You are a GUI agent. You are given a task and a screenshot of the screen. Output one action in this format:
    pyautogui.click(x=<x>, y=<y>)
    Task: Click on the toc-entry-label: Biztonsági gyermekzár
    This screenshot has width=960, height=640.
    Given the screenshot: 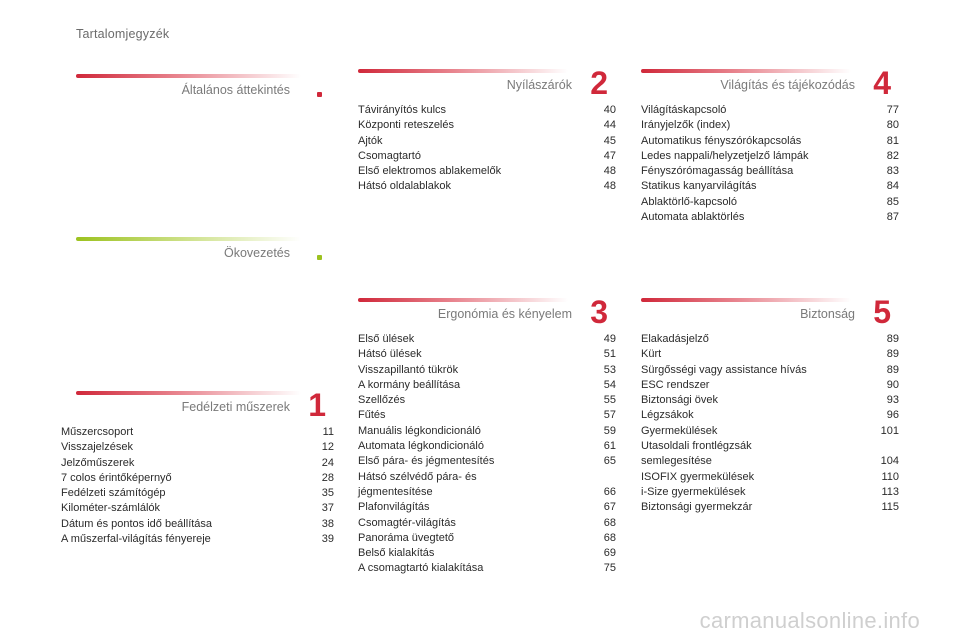 What is the action you would take?
    pyautogui.click(x=697, y=507)
    